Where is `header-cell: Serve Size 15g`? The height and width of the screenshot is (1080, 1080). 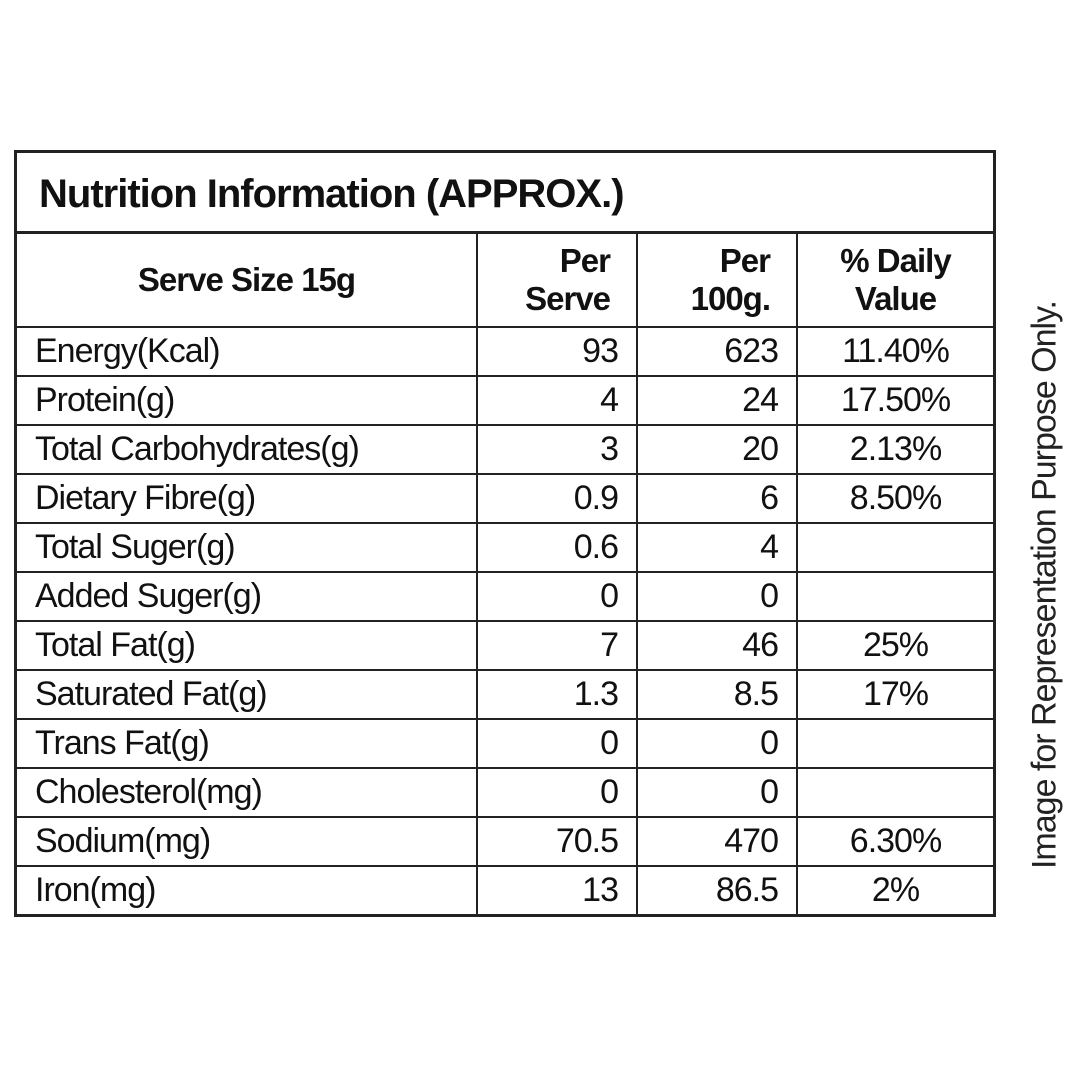
header-cell: Serve Size 15g is located at coordinates (247, 281).